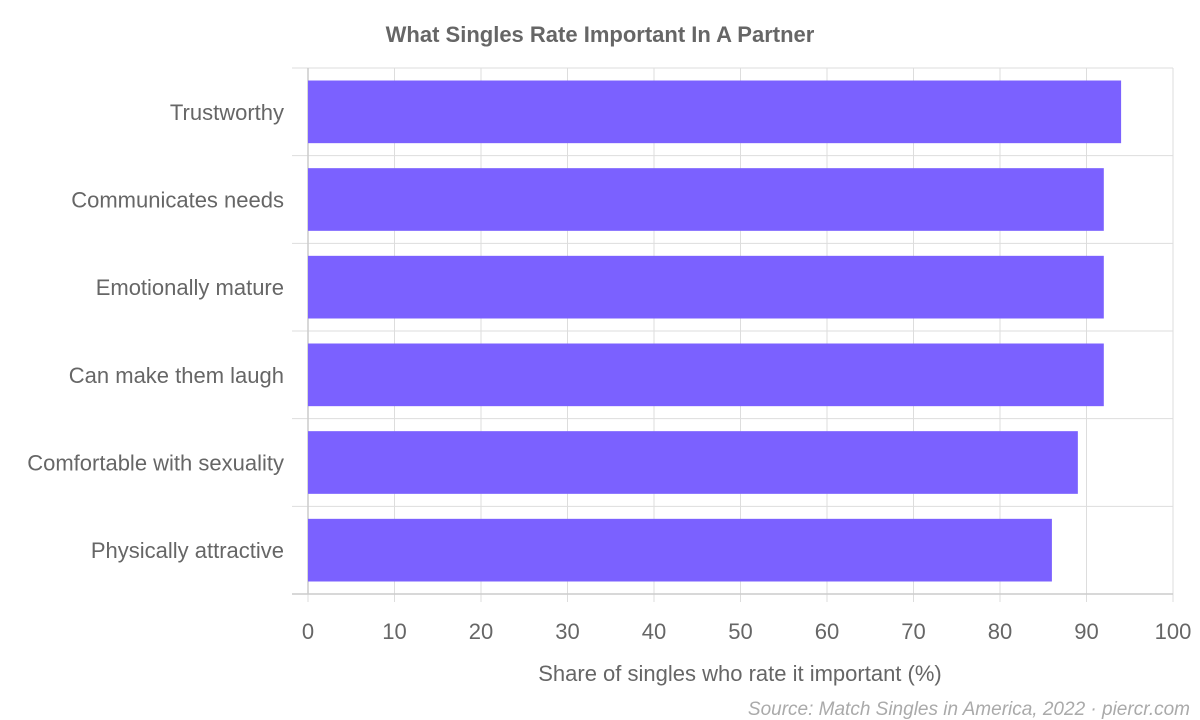 The image size is (1200, 720). What do you see at coordinates (187, 550) in the screenshot?
I see `category-label: Physically attractive` at bounding box center [187, 550].